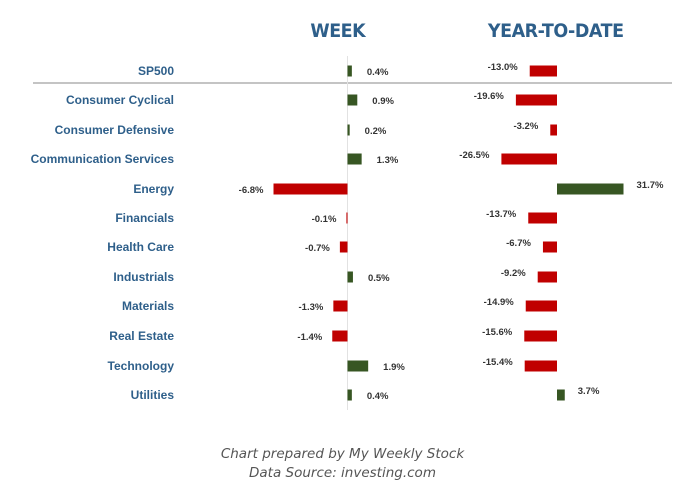 This screenshot has width=685, height=490. What do you see at coordinates (513, 273) in the screenshot?
I see `ytd-value-industrials: -9.2%` at bounding box center [513, 273].